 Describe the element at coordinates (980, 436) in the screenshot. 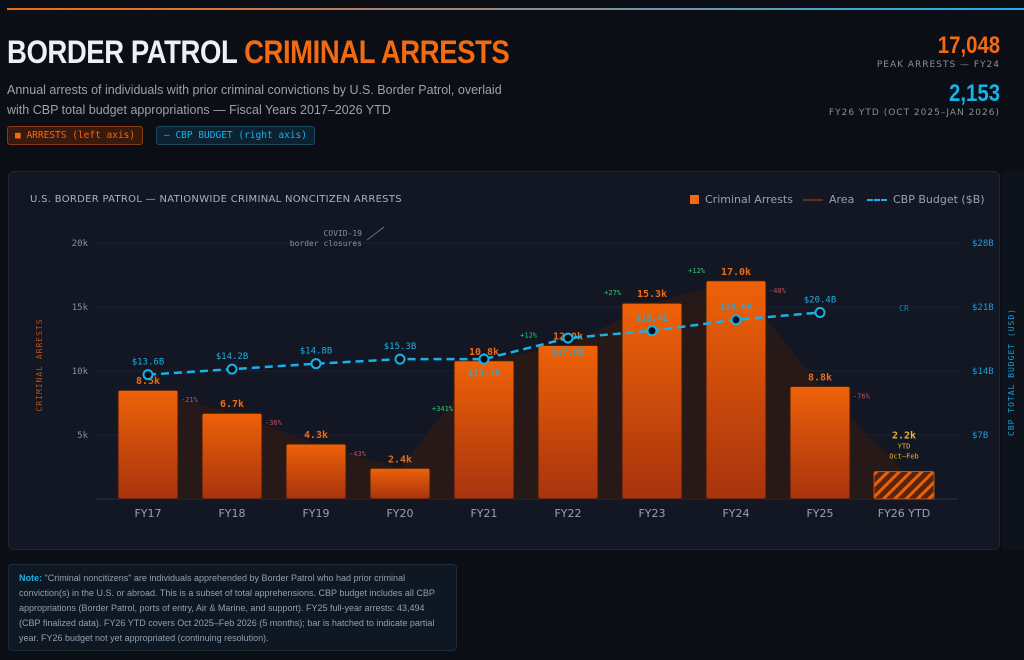

I see `y2-tick-label: $7B` at that location.